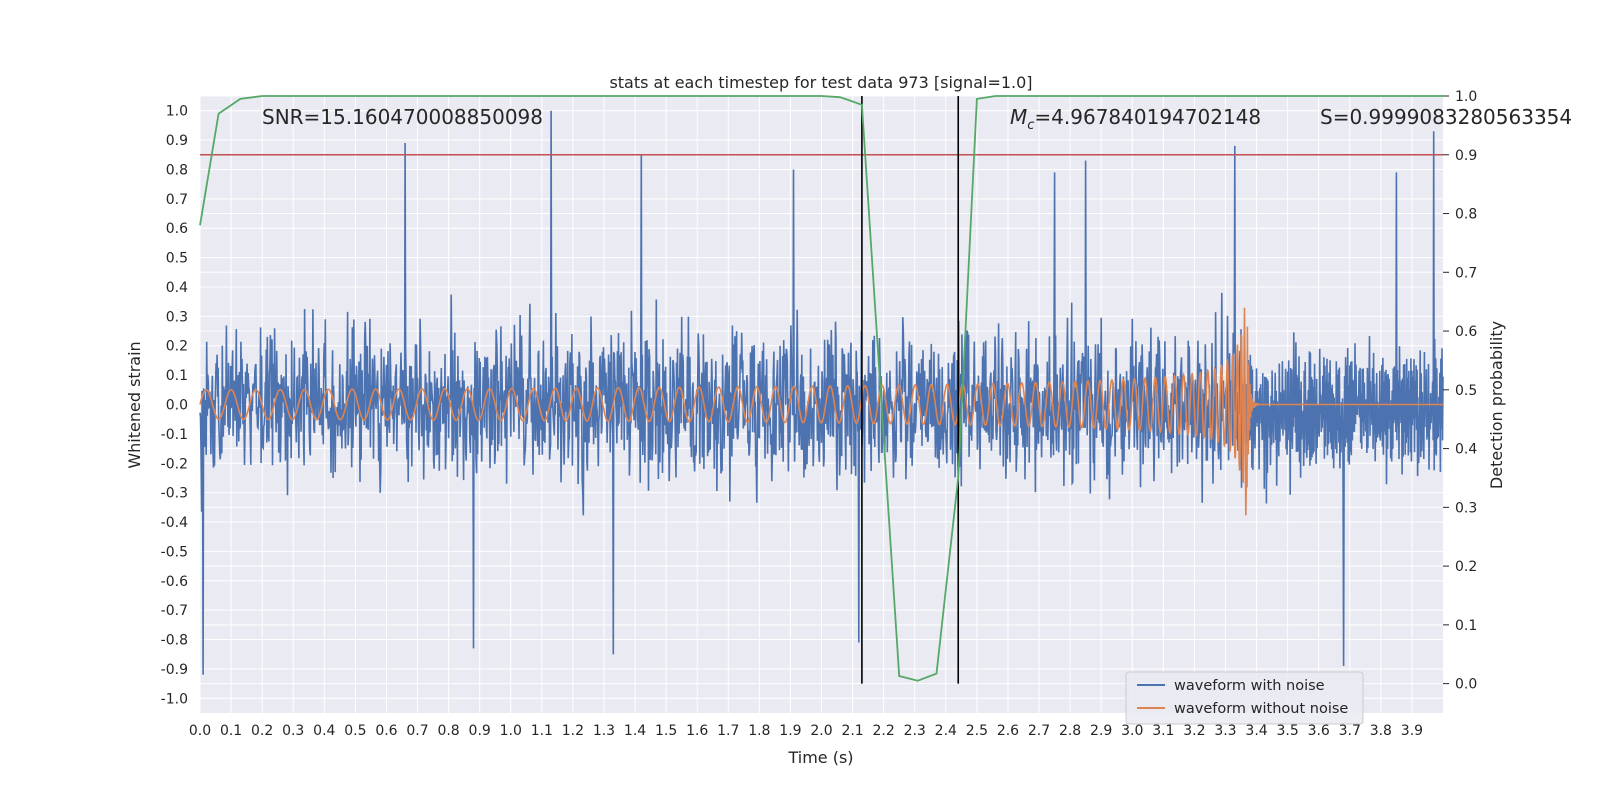 This screenshot has height=800, width=1600. What do you see at coordinates (174, 523) in the screenshot?
I see `y-tick-label: -0.4` at bounding box center [174, 523].